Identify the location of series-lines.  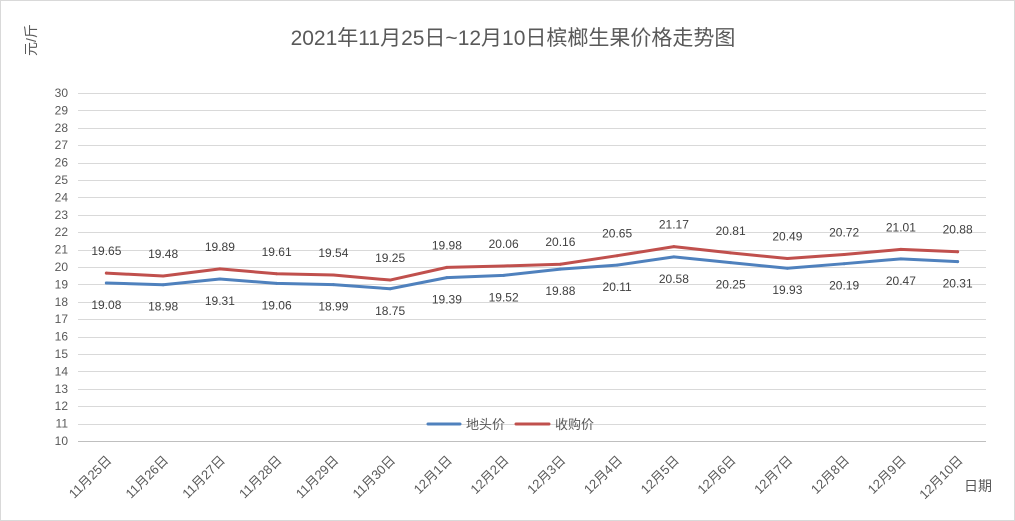
(532, 268).